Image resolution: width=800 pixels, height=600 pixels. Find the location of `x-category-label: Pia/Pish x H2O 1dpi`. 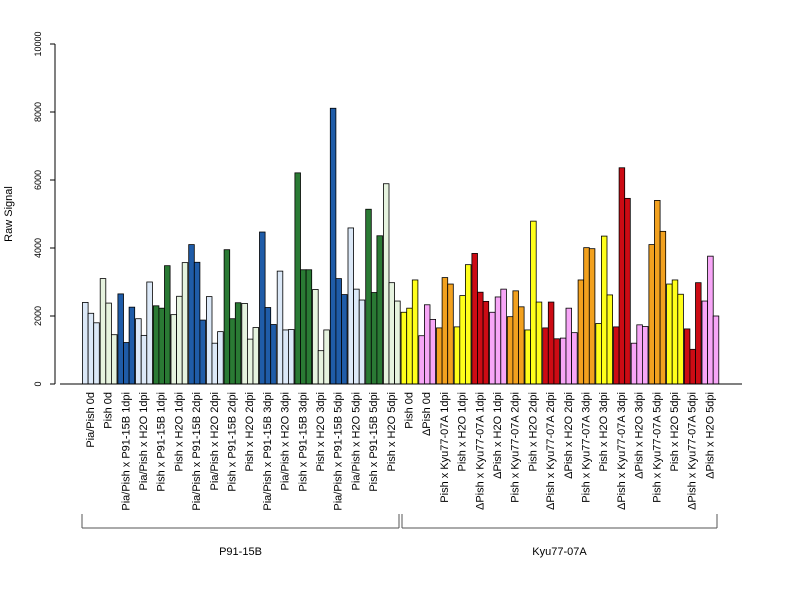

x-category-label: Pia/Pish x H2O 1dpi is located at coordinates (144, 441).